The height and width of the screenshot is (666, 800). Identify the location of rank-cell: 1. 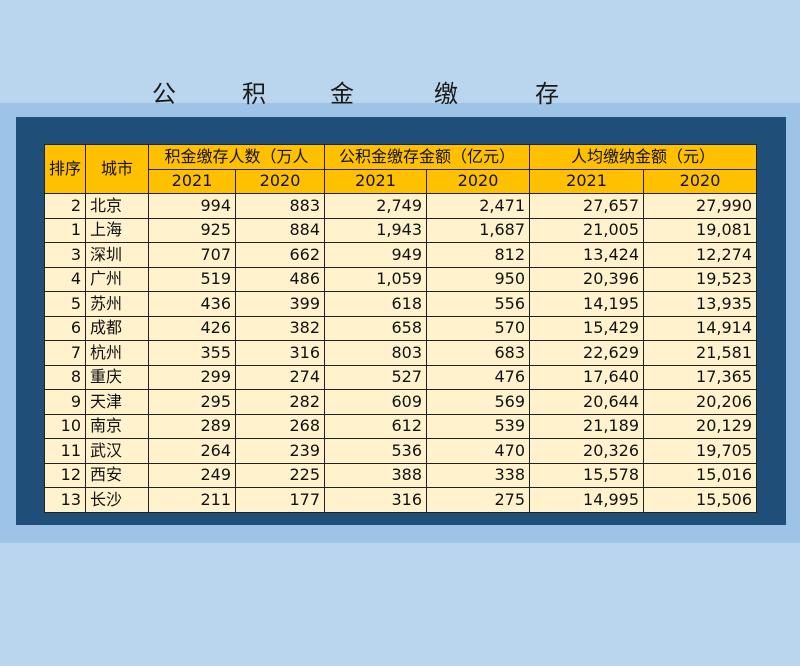
(65, 230).